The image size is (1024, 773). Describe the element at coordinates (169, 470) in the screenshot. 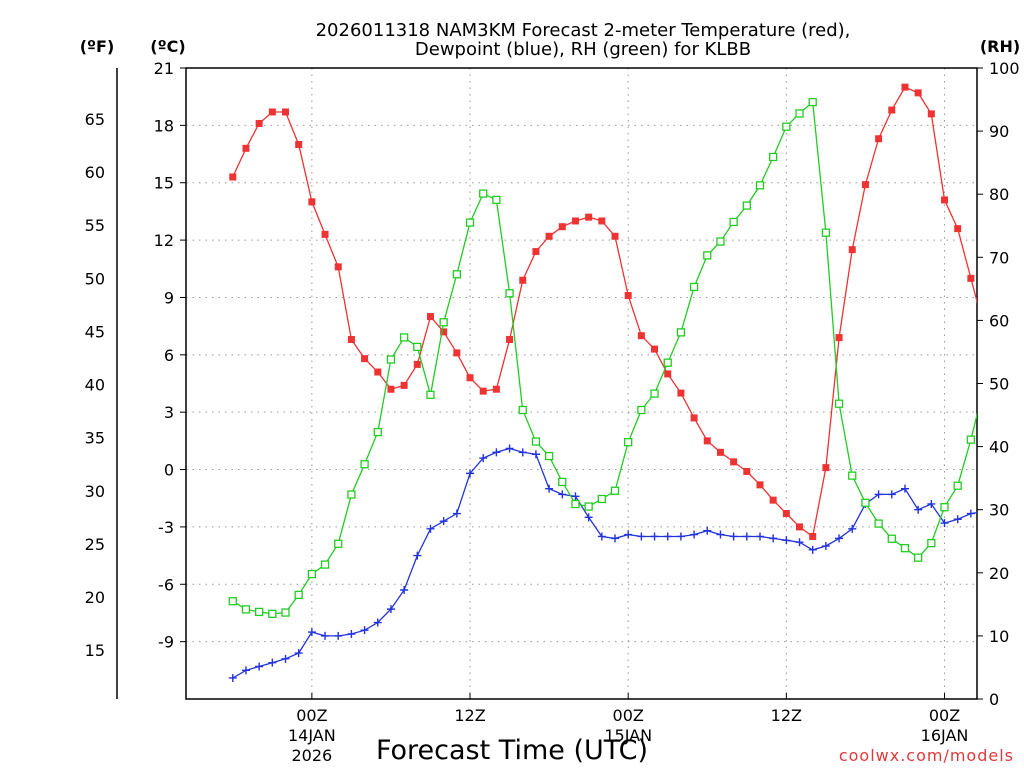

I see `c-tick-label: 0` at that location.